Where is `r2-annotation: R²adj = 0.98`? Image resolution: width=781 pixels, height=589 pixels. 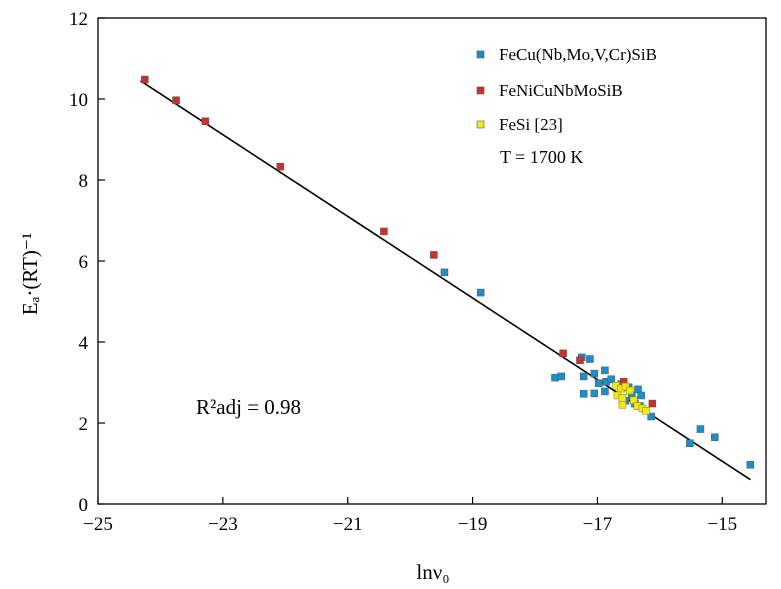
r2-annotation: R²adj = 0.98 is located at coordinates (248, 407).